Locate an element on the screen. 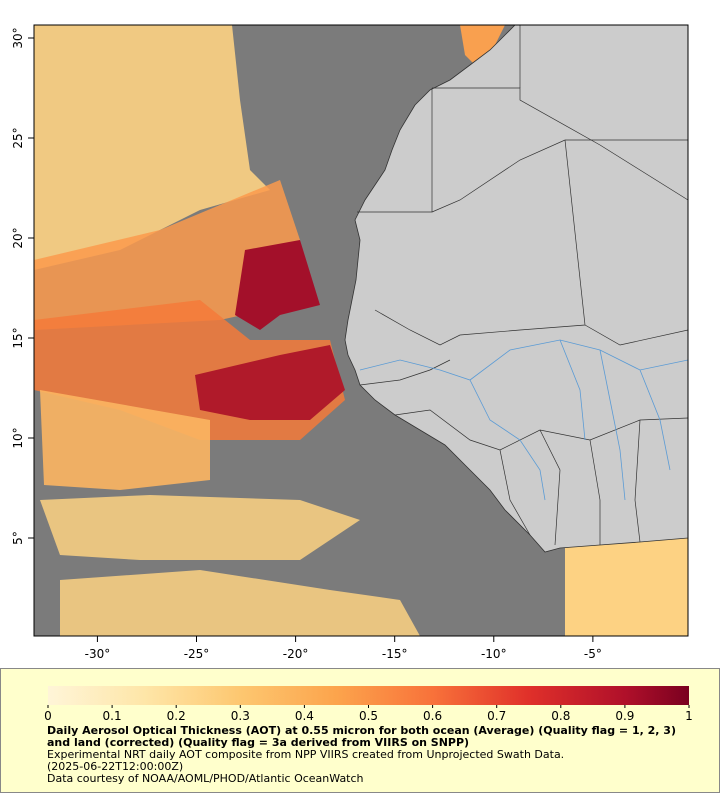 Image resolution: width=720 pixels, height=800 pixels. colorbar-tick-label: 0.1 is located at coordinates (112, 716).